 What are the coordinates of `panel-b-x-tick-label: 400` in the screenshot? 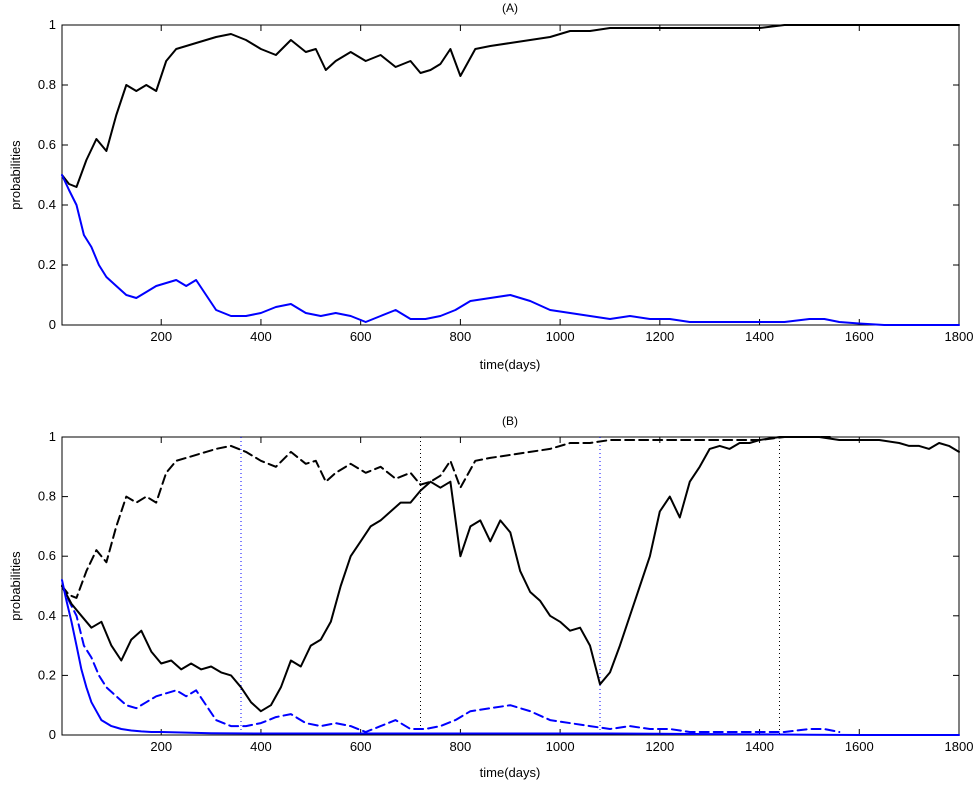 It's located at (261, 746).